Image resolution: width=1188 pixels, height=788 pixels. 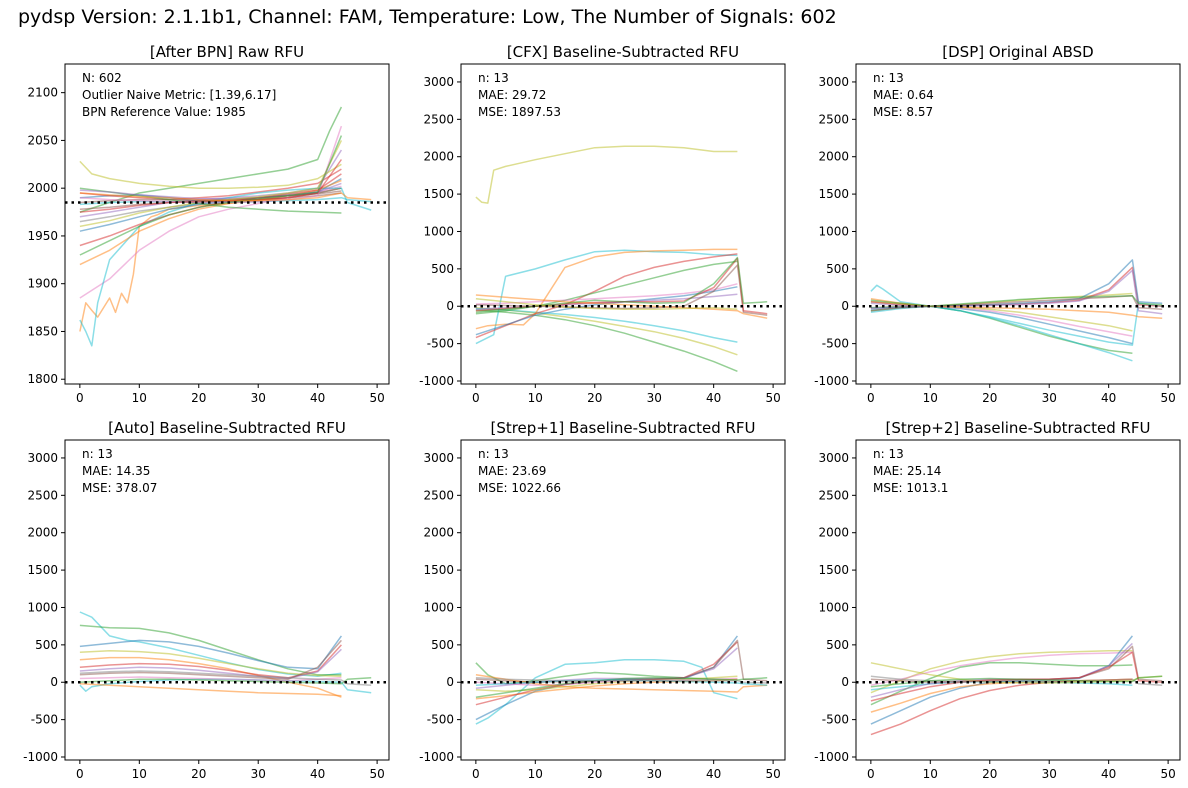 I want to click on y-tick-label: 1850, so click(x=42, y=331).